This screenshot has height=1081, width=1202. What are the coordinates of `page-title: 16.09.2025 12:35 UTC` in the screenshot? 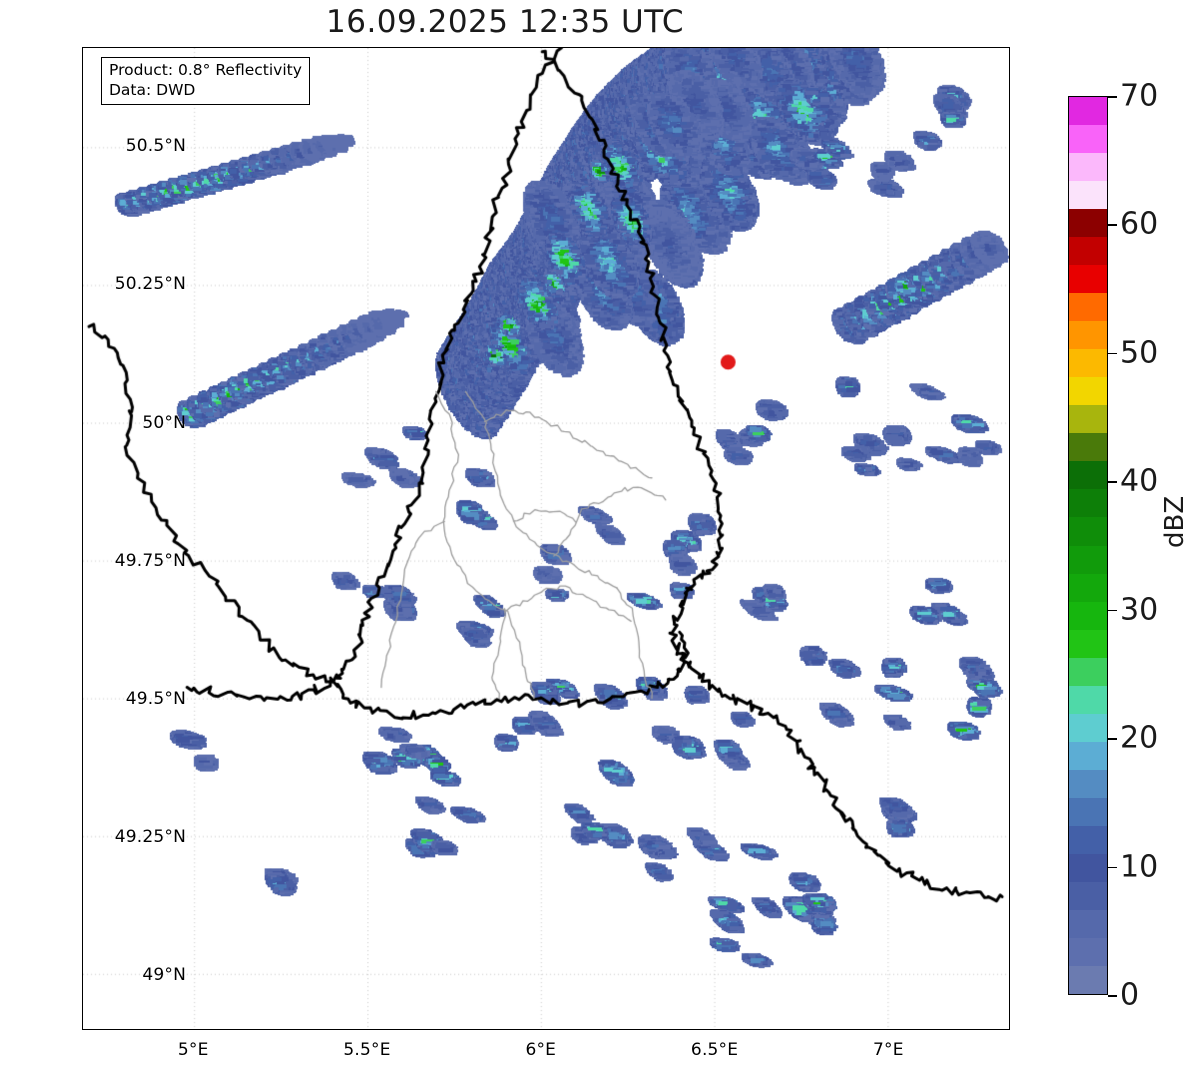 It's located at (505, 22).